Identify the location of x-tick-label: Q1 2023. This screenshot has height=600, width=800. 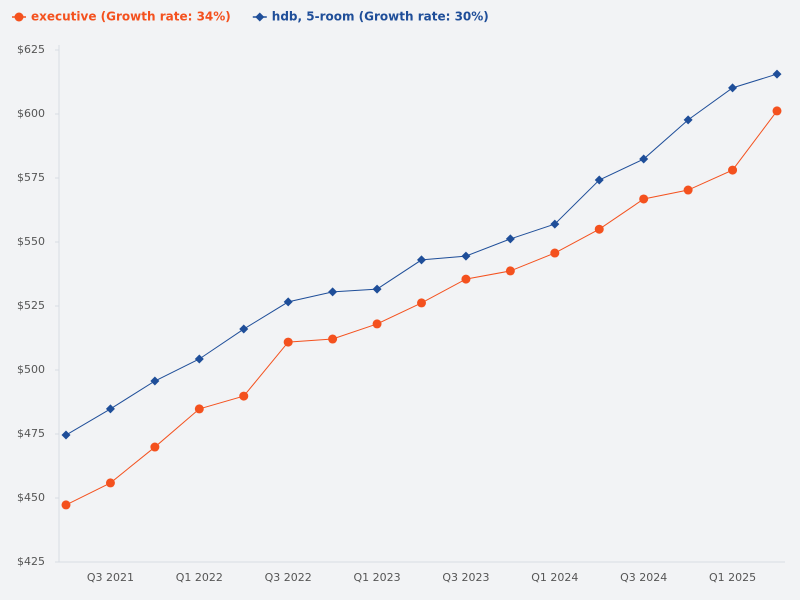
(376, 577).